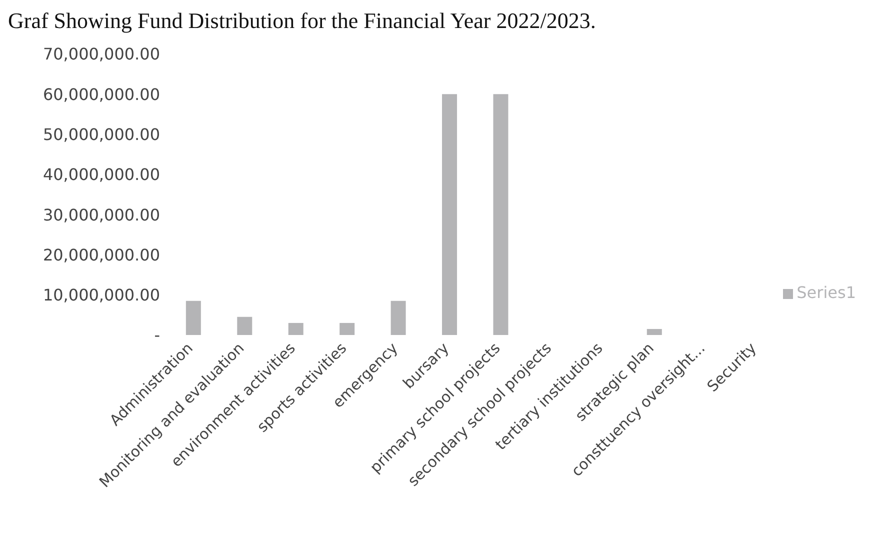 The width and height of the screenshot is (894, 551). What do you see at coordinates (101, 295) in the screenshot?
I see `y-tick-label: 10,000,000.00` at bounding box center [101, 295].